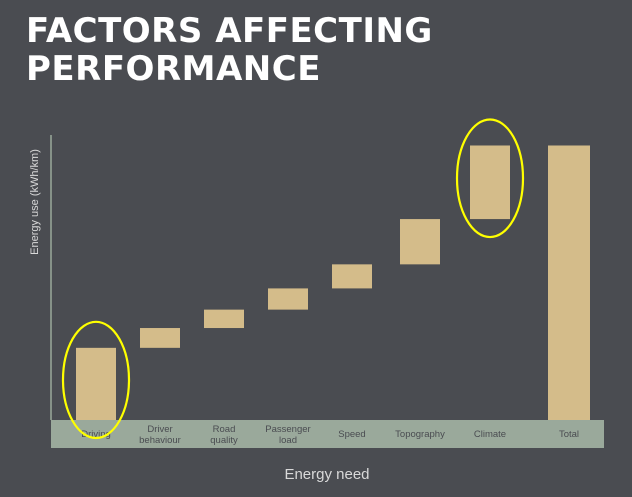 This screenshot has width=632, height=497. What do you see at coordinates (490, 182) in the screenshot?
I see `bar-climate` at bounding box center [490, 182].